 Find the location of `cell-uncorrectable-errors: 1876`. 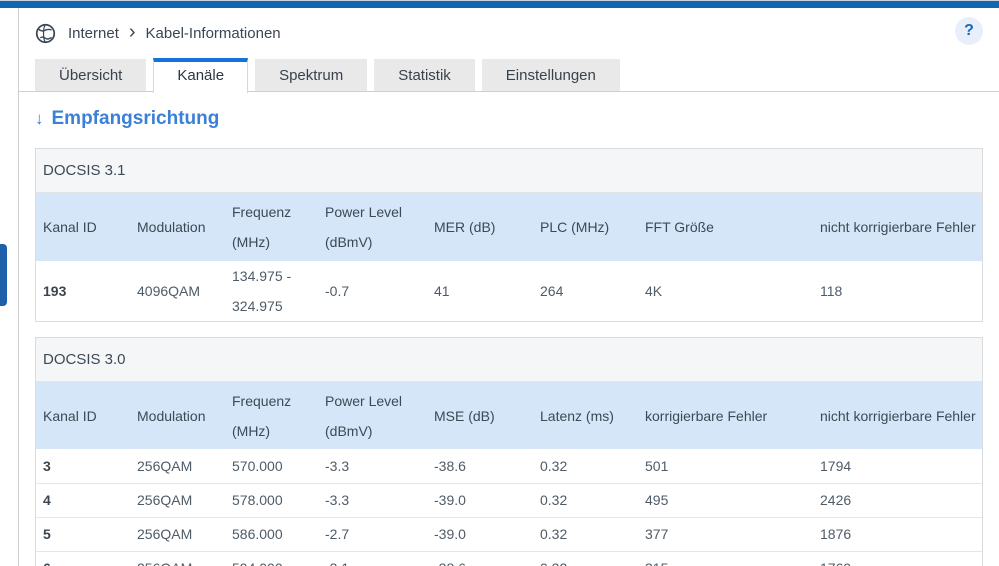

cell-uncorrectable-errors: 1876 is located at coordinates (897, 534).